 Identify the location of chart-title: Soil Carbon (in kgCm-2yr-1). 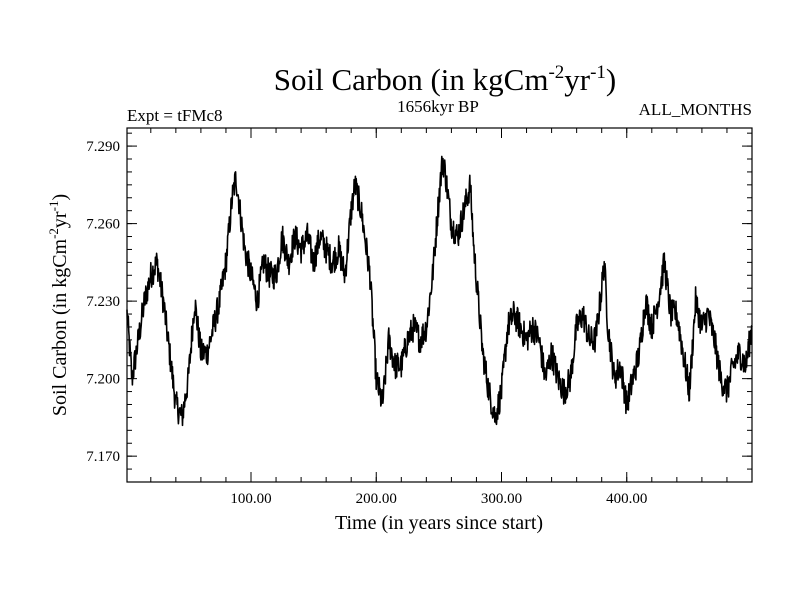
(445, 79).